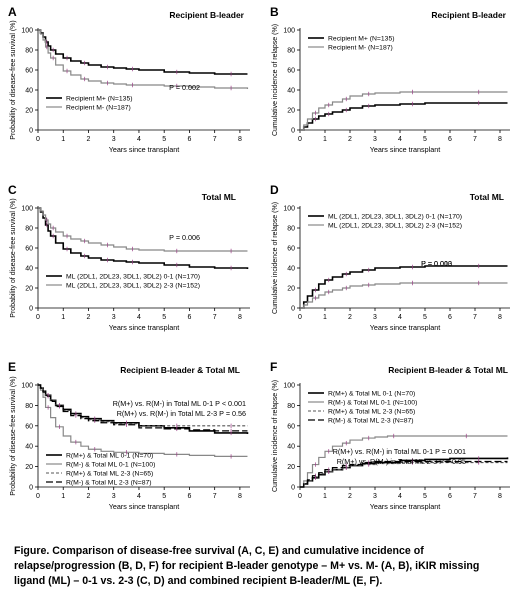 The height and width of the screenshot is (614, 520). I want to click on panel-letter: B, so click(274, 12).